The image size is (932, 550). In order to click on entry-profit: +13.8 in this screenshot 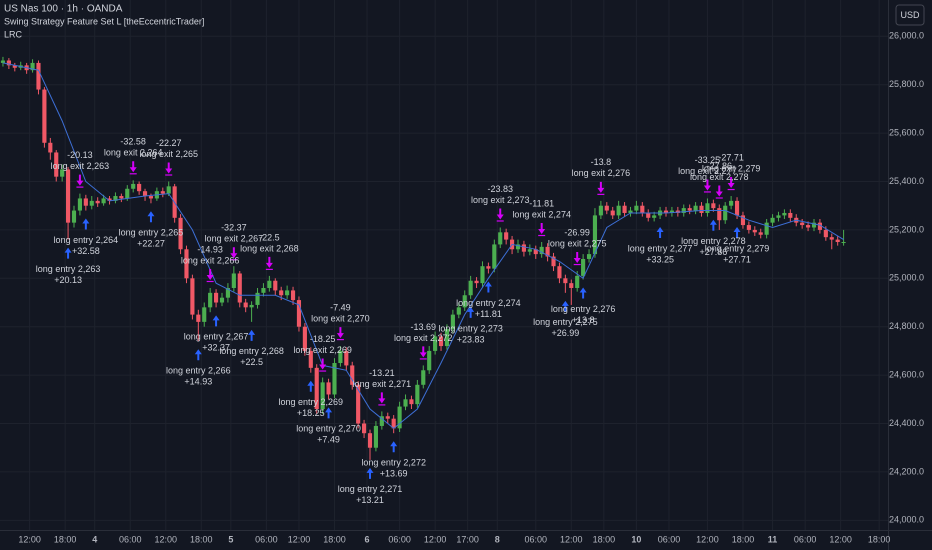, I will do `click(583, 320)`.